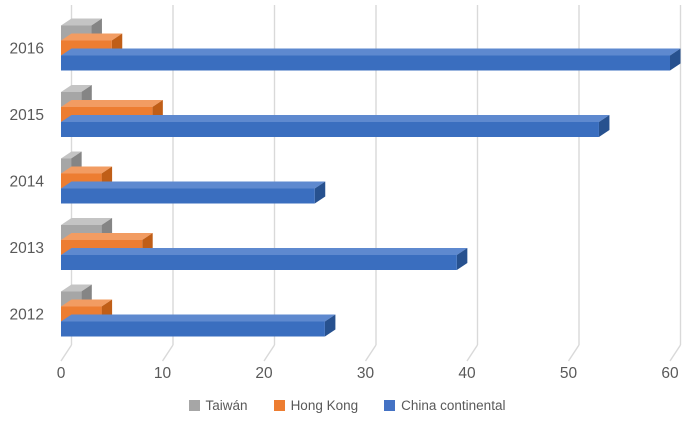  Describe the element at coordinates (226, 405) in the screenshot. I see `legend-label-taiwan: Taiwán` at that location.